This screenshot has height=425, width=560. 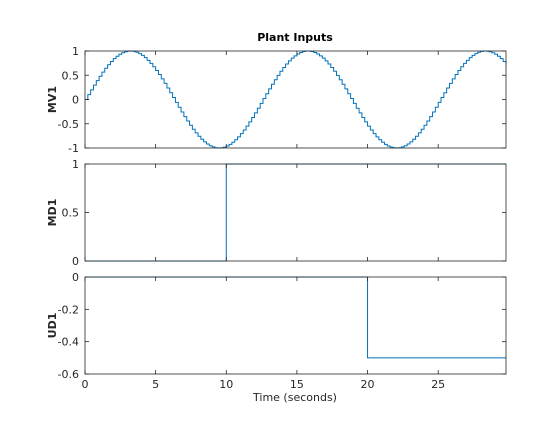 I want to click on x-tick-label: 0, so click(x=85, y=384).